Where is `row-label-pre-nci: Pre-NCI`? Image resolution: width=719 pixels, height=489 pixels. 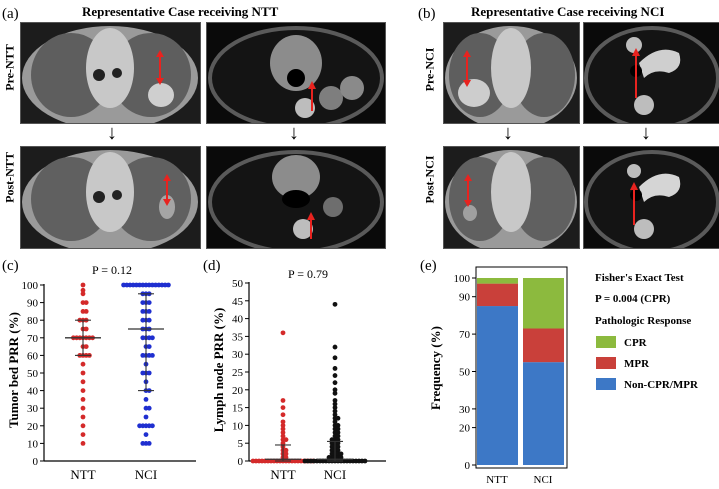
row-label-pre-nci: Pre-NCI is located at coordinates (429, 69).